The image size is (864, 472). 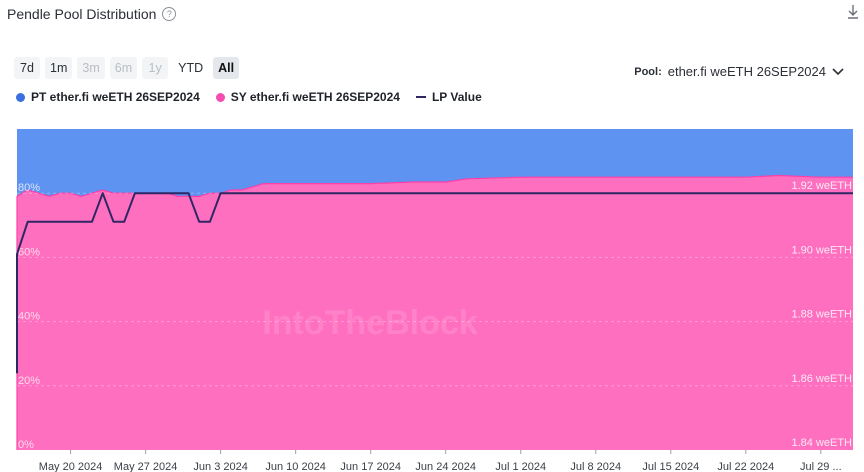 I want to click on download-icon, so click(x=853, y=12).